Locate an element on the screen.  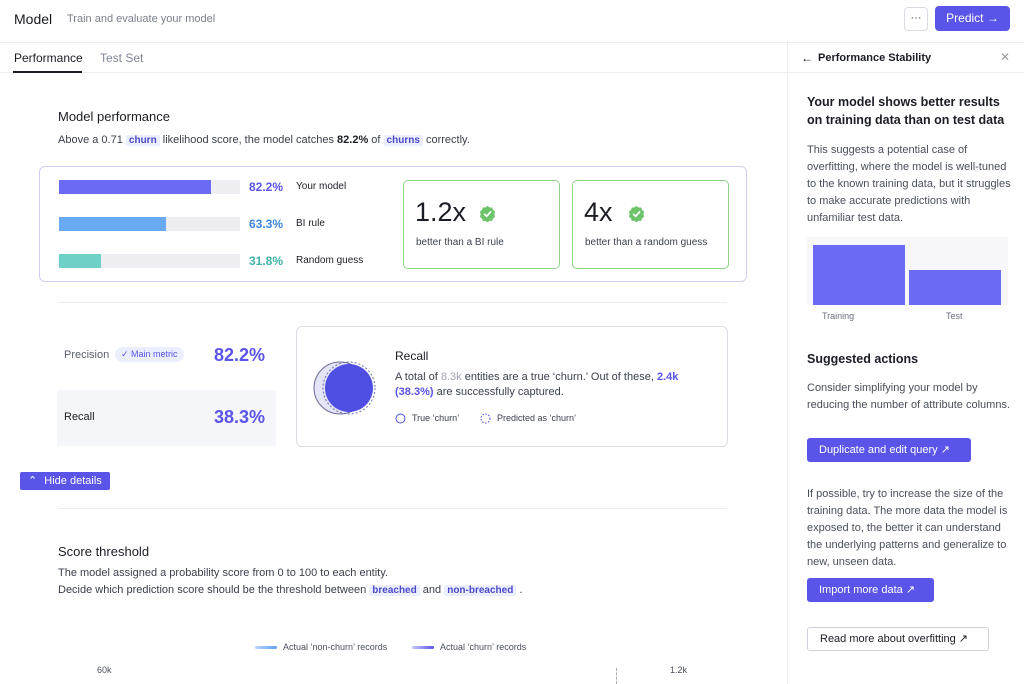
your-model-bar is located at coordinates (135, 187).